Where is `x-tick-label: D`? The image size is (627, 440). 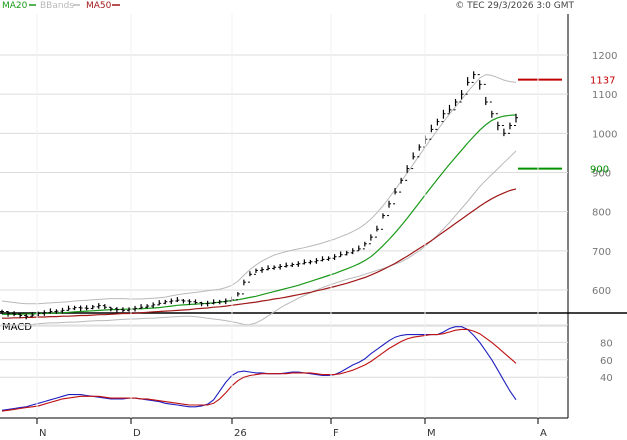 x-tick-label: D is located at coordinates (137, 433).